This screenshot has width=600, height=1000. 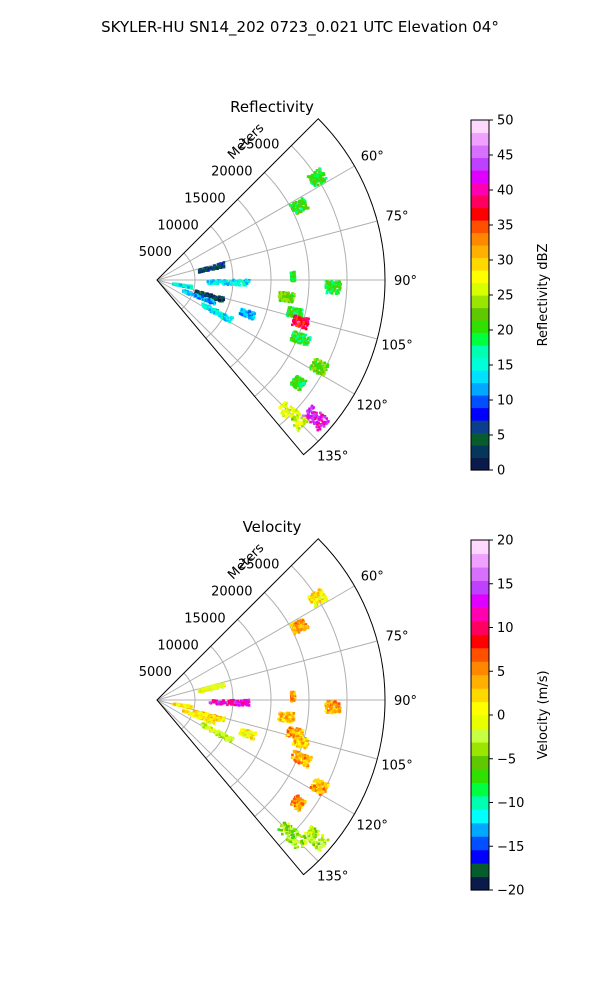 I want to click on colorbar: −20 −15 −10 −5 0 5 10 15 20 Velocity (m/s), so click(x=510, y=716).